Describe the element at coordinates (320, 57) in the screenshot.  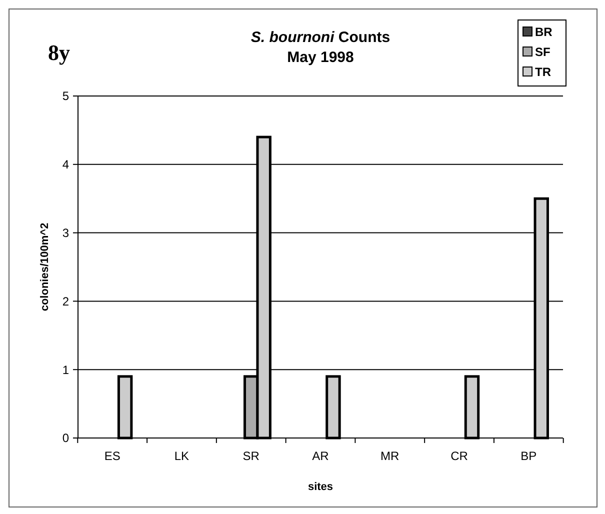
I see `chart-subtitle: May 1998` at that location.